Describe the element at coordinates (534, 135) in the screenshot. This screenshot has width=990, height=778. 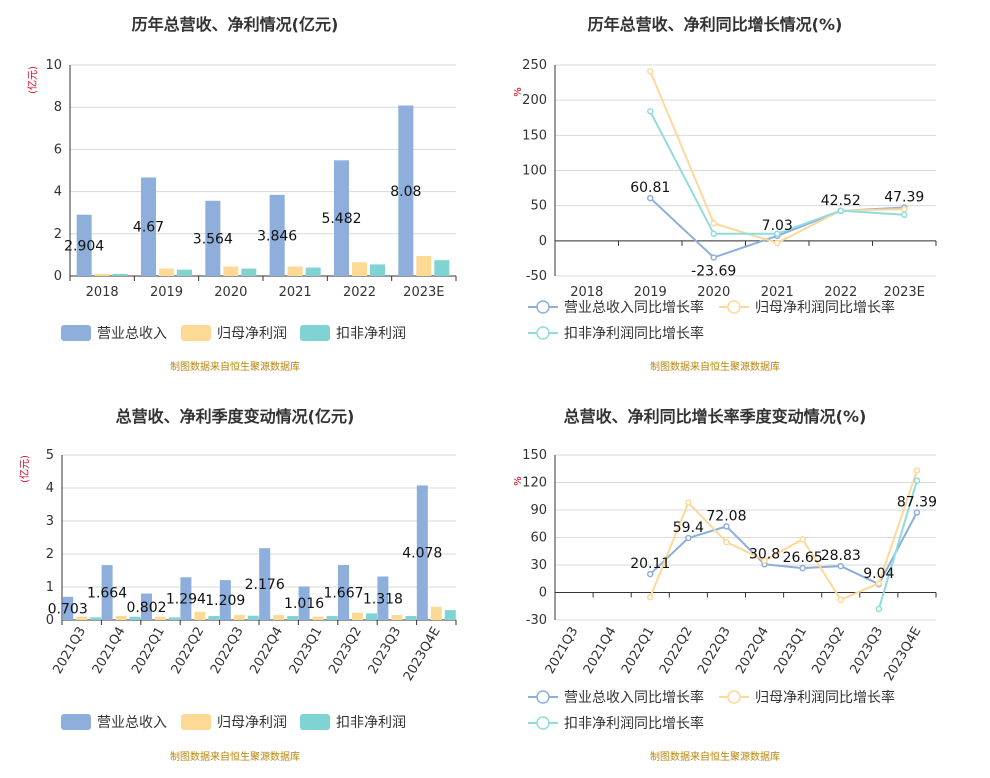
I see `y-tick-label: 150` at that location.